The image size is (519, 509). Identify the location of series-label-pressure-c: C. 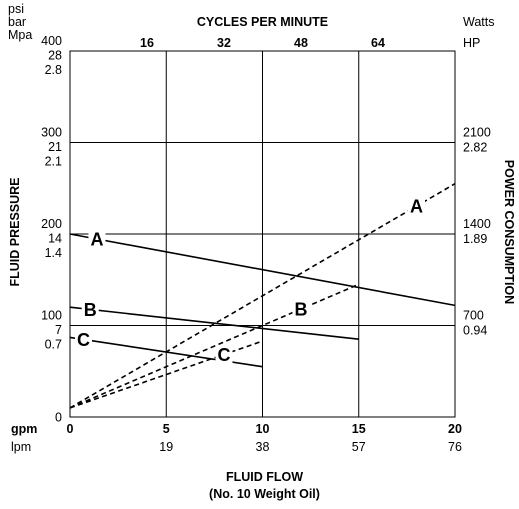
(83, 340).